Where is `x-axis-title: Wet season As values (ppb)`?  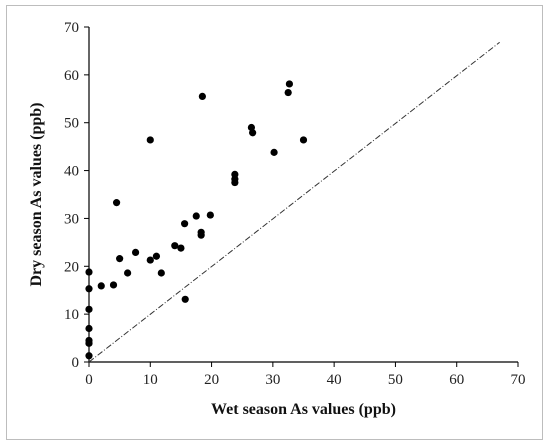 x-axis-title: Wet season As values (ppb) is located at coordinates (303, 409).